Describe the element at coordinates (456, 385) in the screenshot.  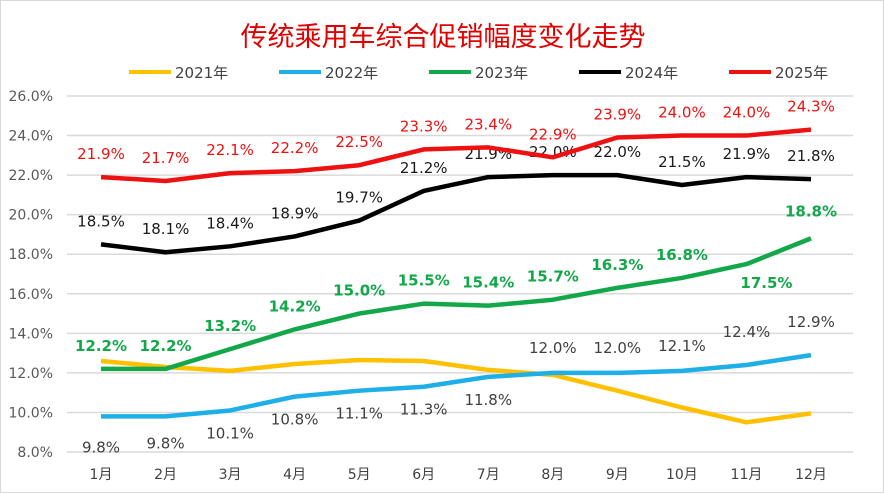
I see `series-line-2022年` at that location.